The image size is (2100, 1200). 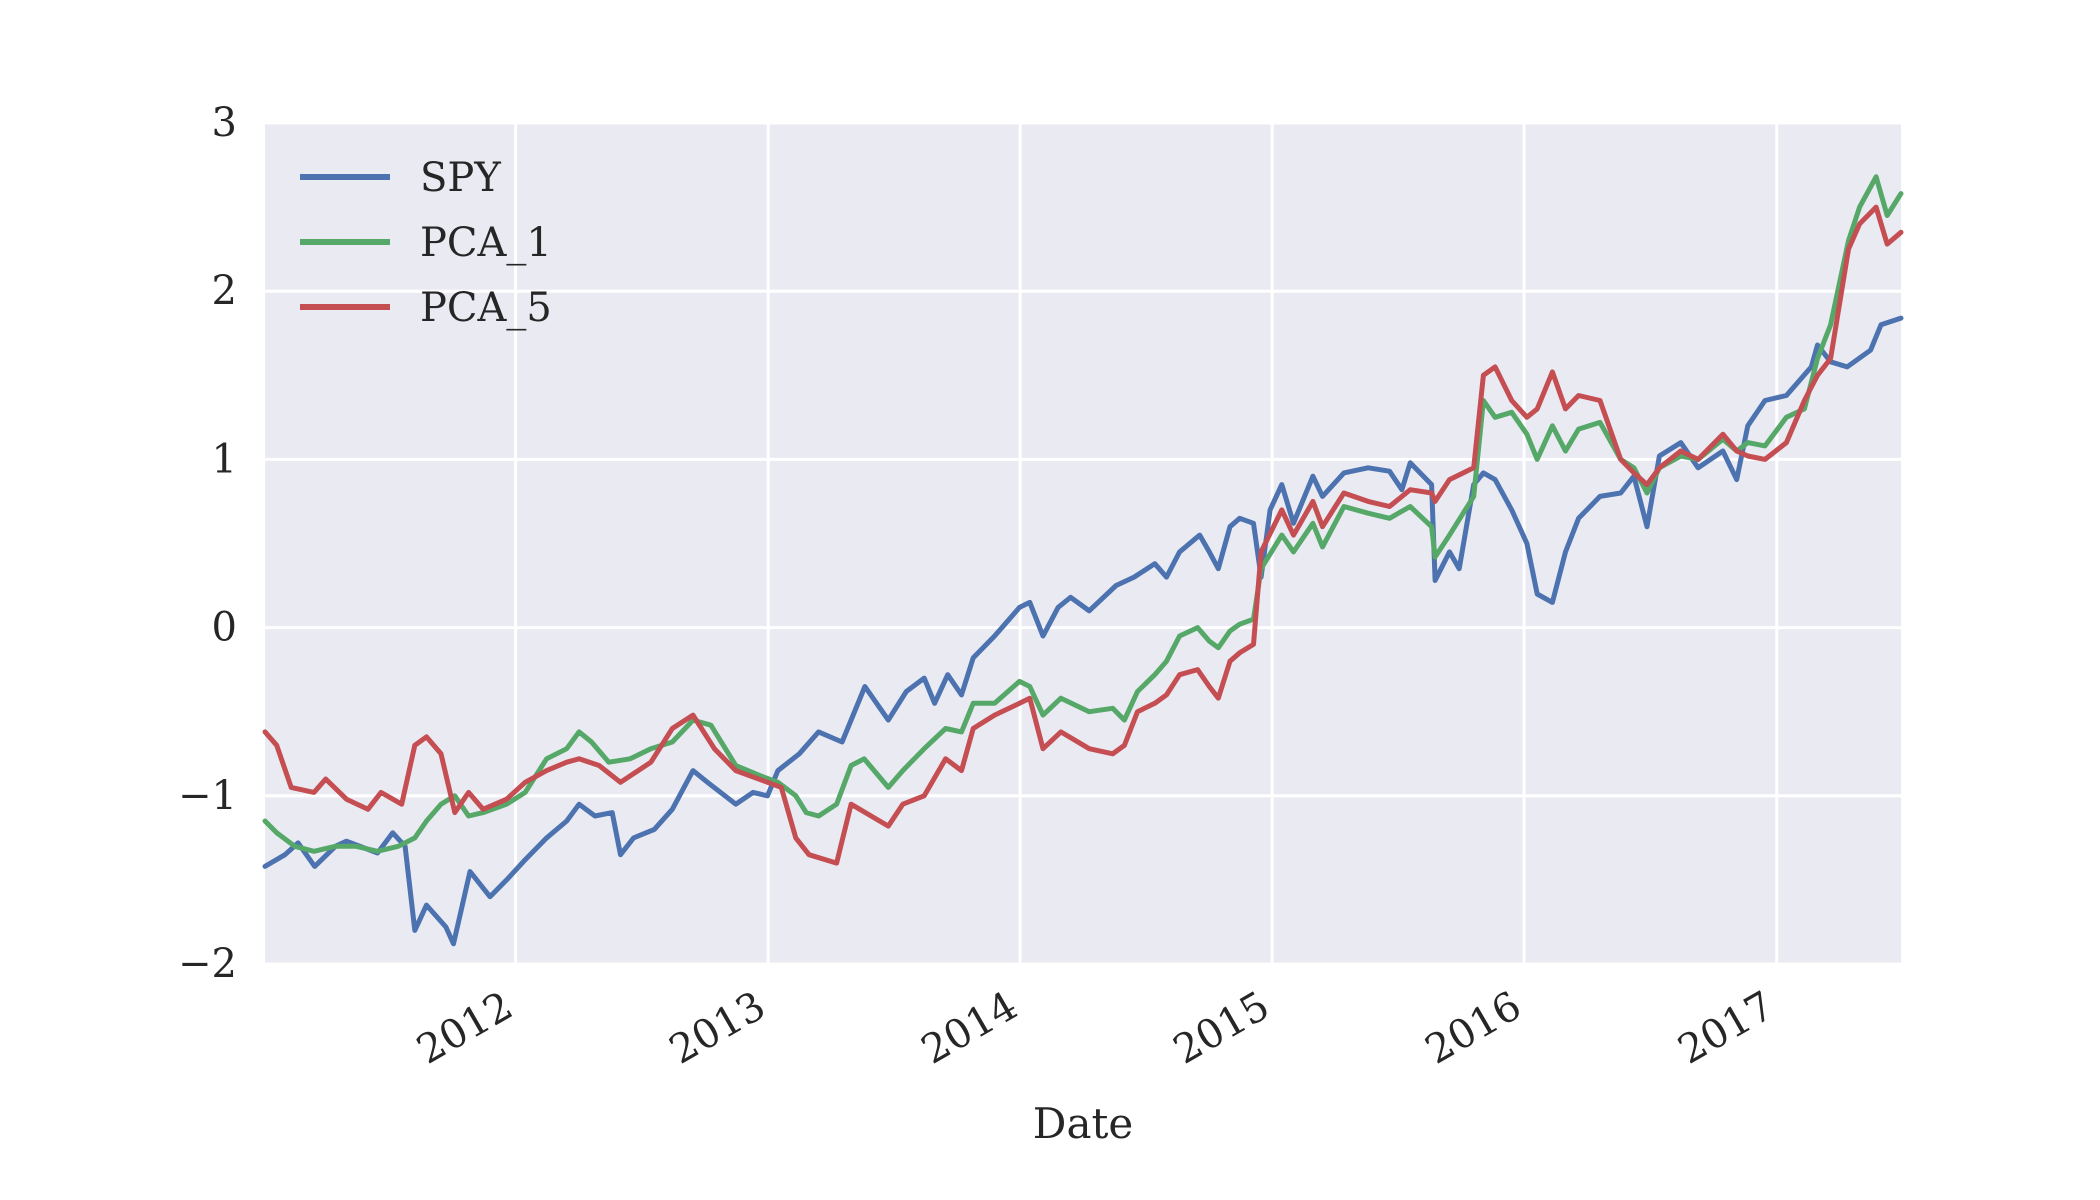 I want to click on y-tick-label: −1, so click(x=207, y=796).